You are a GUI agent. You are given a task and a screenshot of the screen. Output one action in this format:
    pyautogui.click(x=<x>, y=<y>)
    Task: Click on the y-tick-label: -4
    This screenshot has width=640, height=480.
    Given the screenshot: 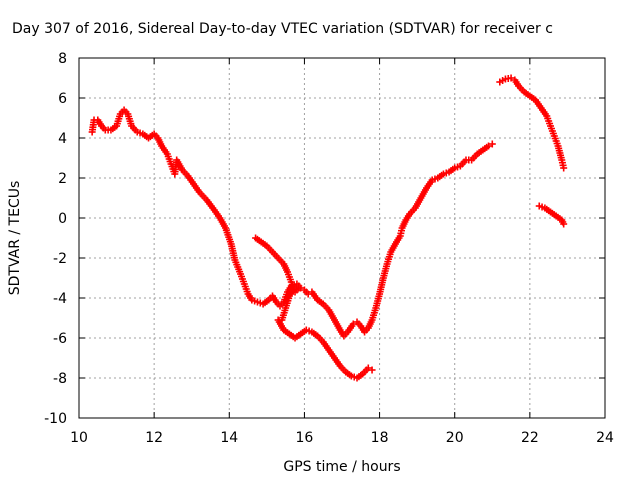 What is the action you would take?
    pyautogui.click(x=60, y=299)
    